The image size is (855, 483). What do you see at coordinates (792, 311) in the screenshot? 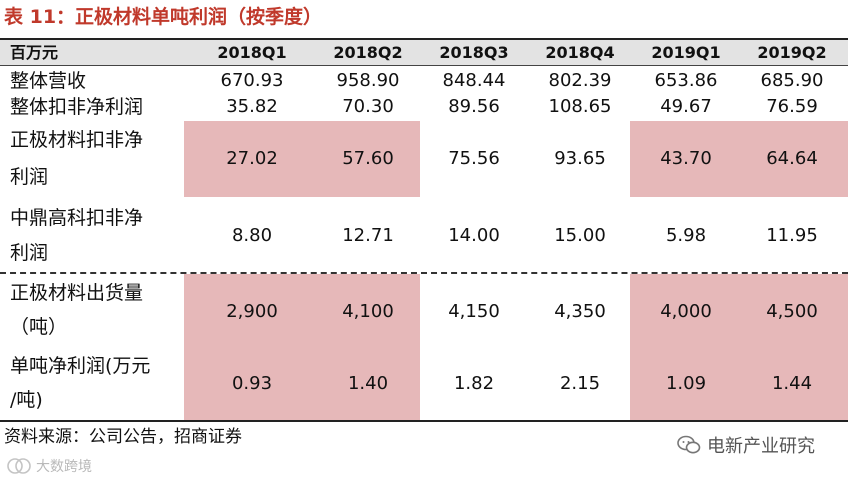
I see `table-cell: 4,500` at bounding box center [792, 311].